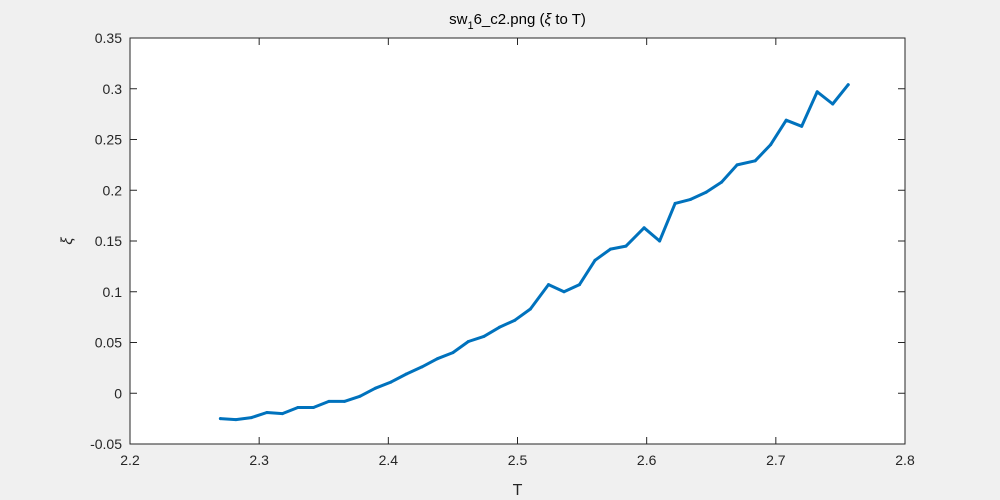 This screenshot has height=500, width=1000. Describe the element at coordinates (776, 460) in the screenshot. I see `x-tick-label: 2.7` at that location.